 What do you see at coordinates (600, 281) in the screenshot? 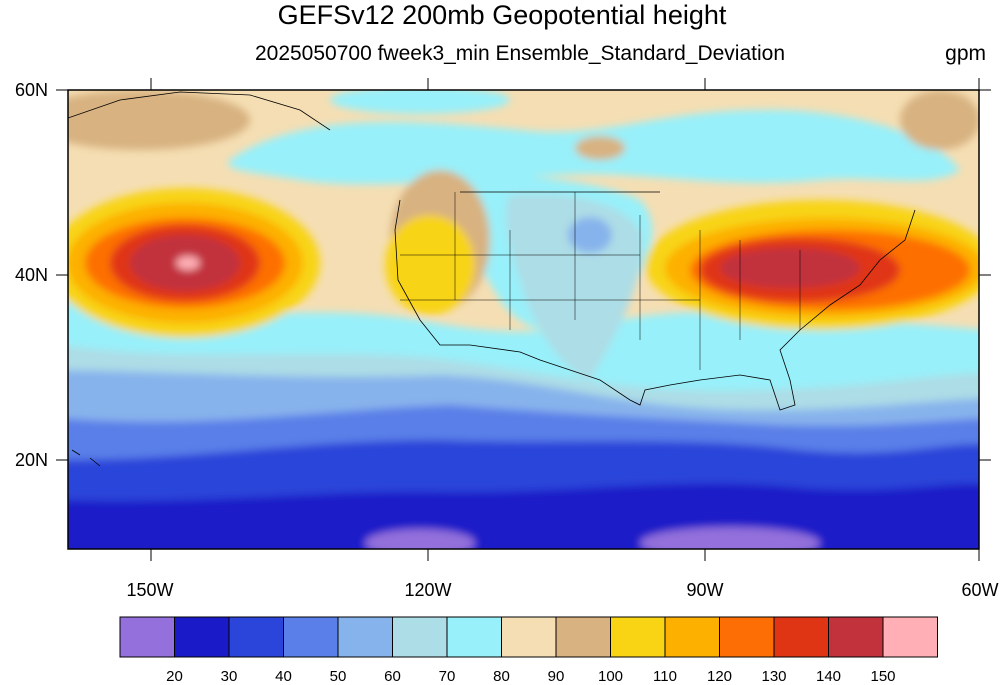
I see `state-borders` at bounding box center [600, 281].